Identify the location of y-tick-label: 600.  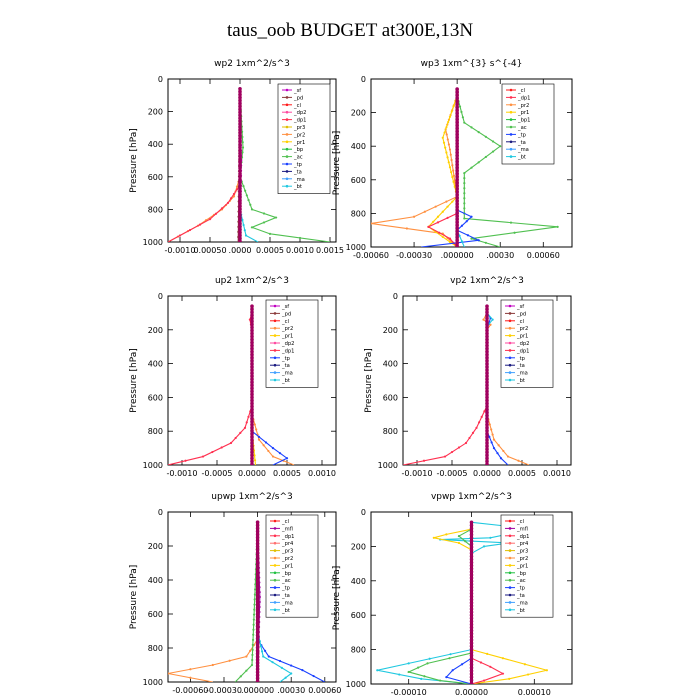
(358, 180).